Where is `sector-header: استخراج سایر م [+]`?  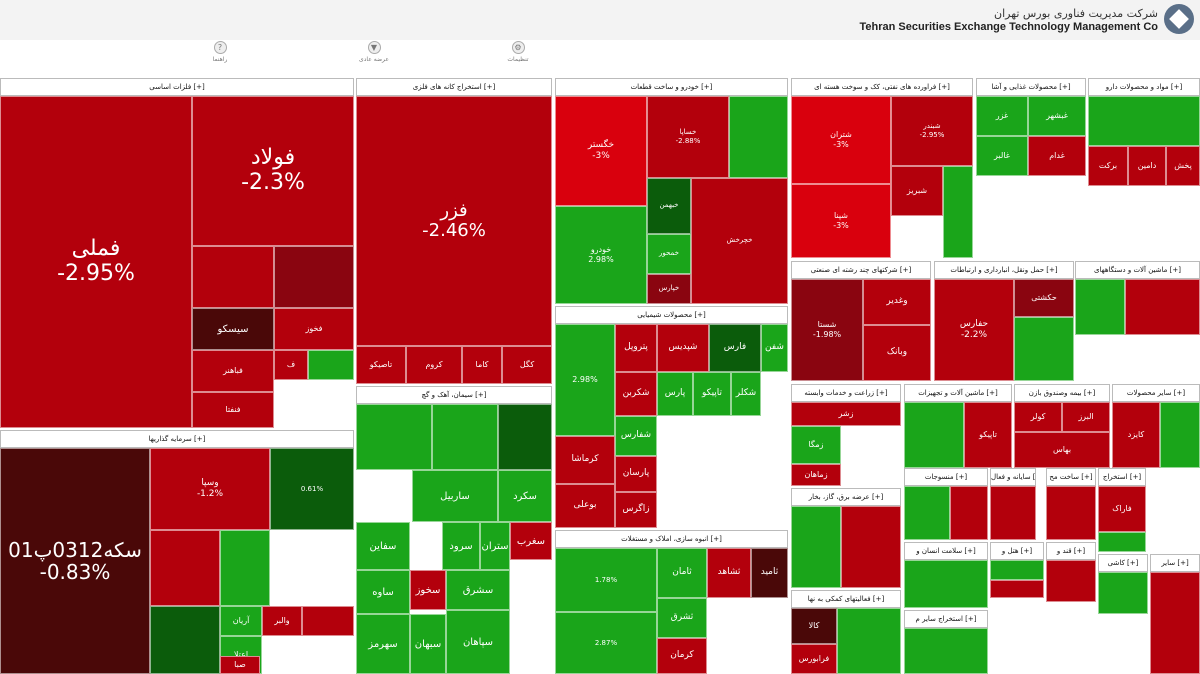
sector-header: استخراج سایر م [+] is located at coordinates (946, 619).